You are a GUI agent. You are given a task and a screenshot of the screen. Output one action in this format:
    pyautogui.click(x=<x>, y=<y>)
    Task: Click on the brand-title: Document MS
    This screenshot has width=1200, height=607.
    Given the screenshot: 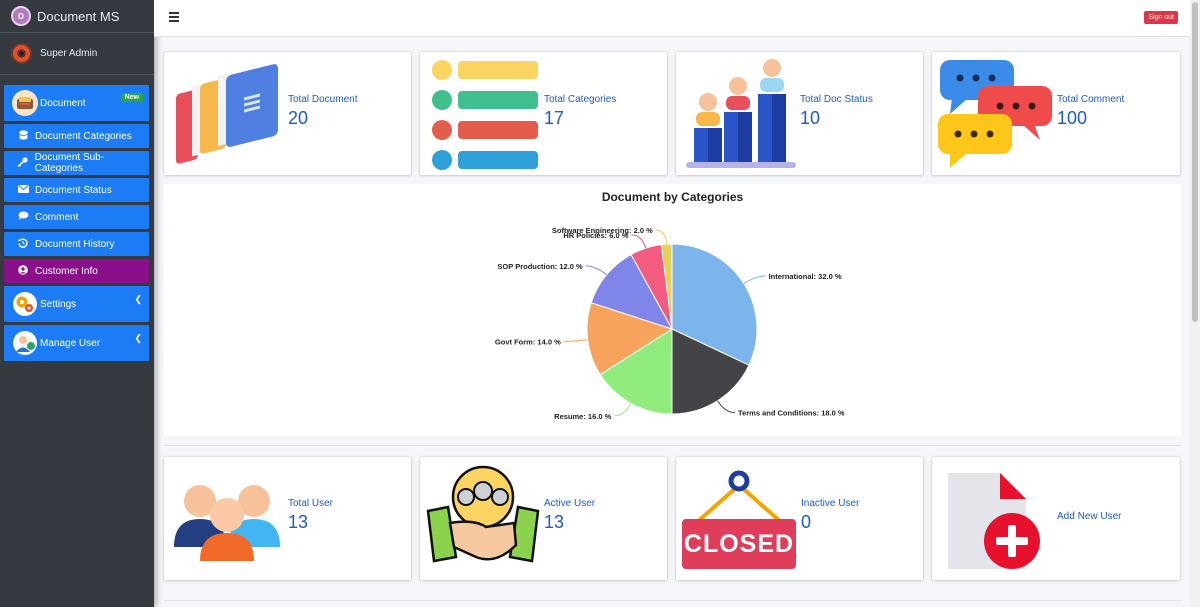 What is the action you would take?
    pyautogui.click(x=78, y=16)
    